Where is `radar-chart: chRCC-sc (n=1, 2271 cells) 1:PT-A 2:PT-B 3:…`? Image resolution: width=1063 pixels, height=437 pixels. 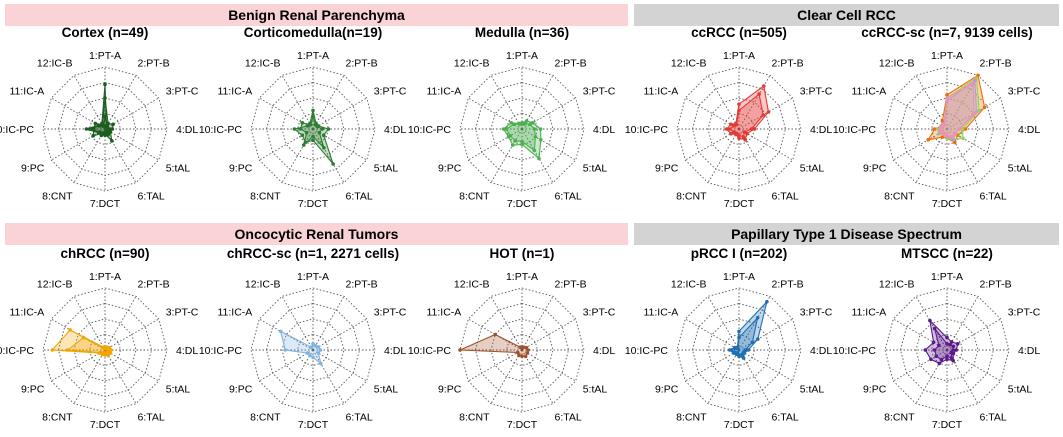
radar-chart: chRCC-sc (n=1, 2271 cells) 1:PT-A 2:PT-B 3:… is located at coordinates (303, 338).